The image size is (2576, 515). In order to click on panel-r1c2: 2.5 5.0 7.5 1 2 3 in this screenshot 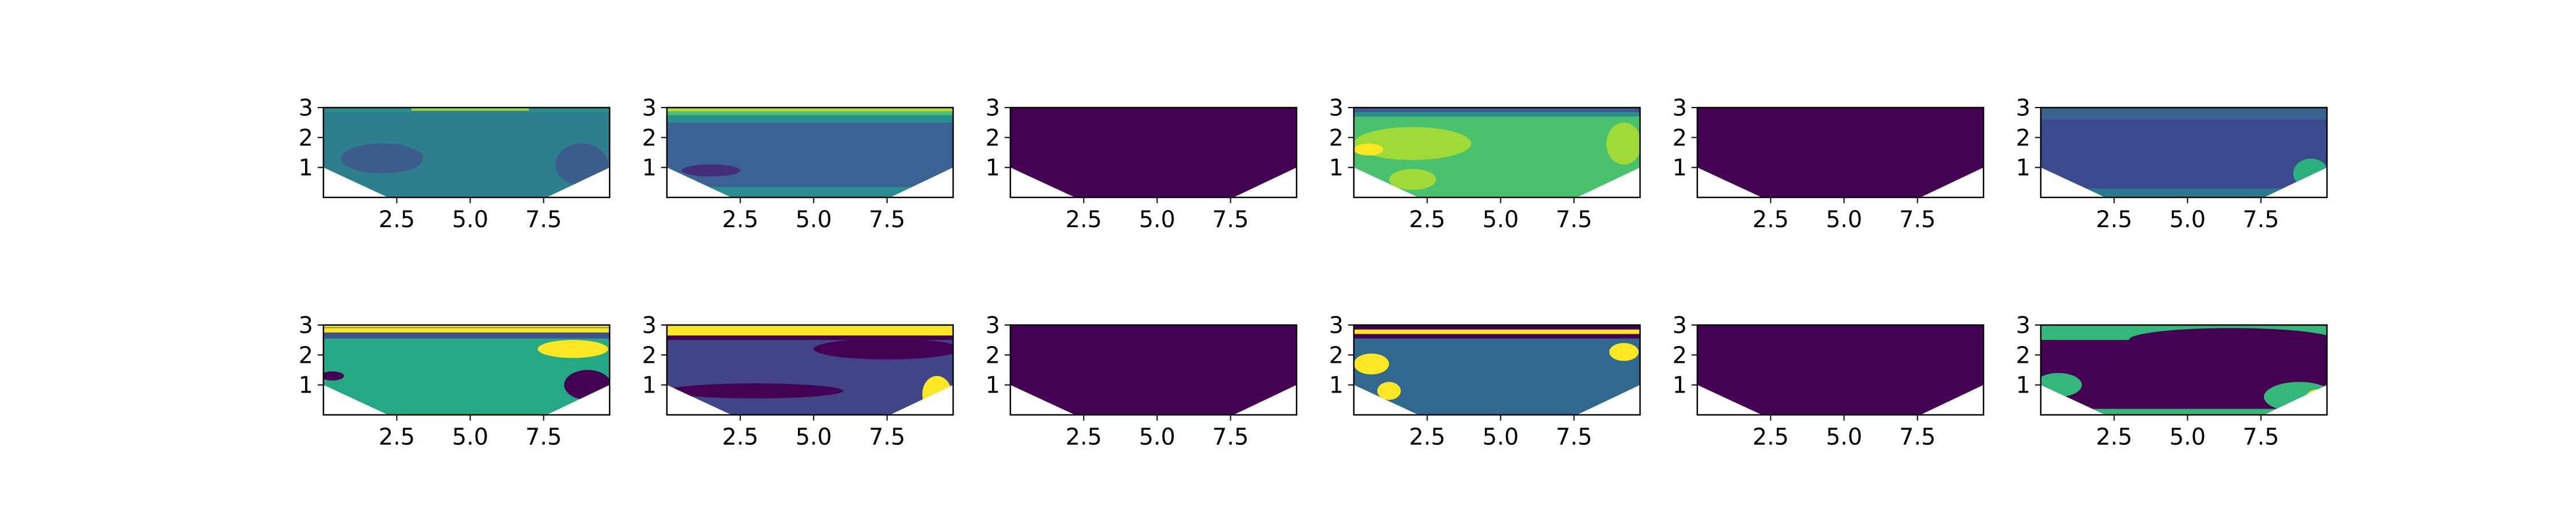, I will do `click(798, 164)`.